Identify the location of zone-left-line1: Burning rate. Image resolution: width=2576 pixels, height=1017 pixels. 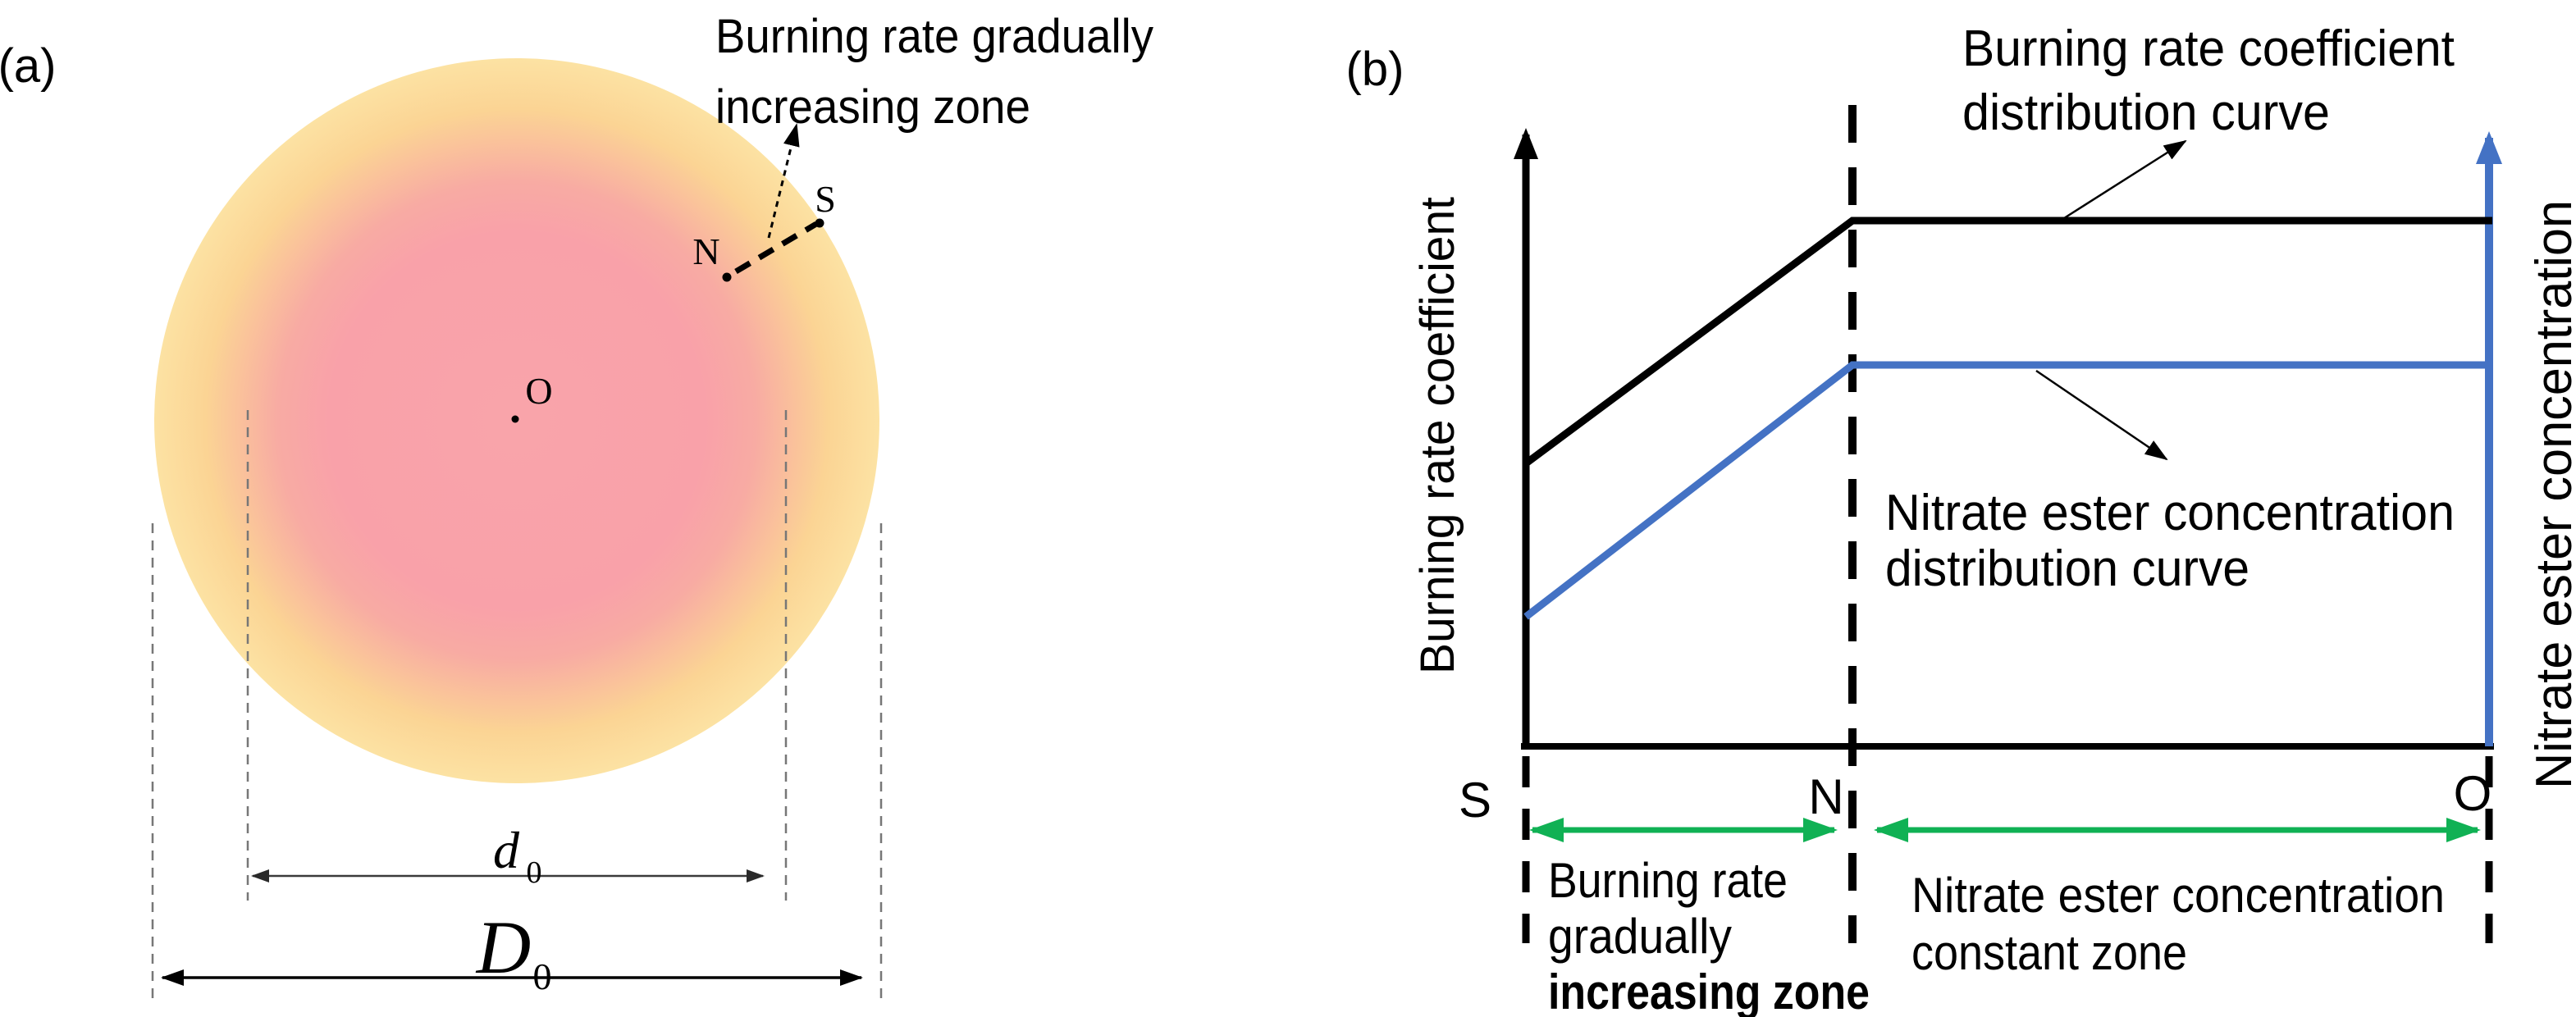
(1668, 881).